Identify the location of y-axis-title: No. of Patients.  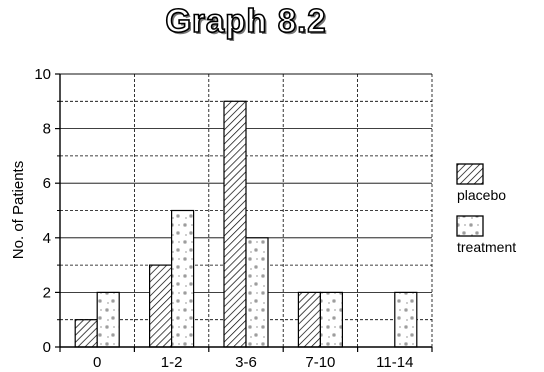
(18, 210).